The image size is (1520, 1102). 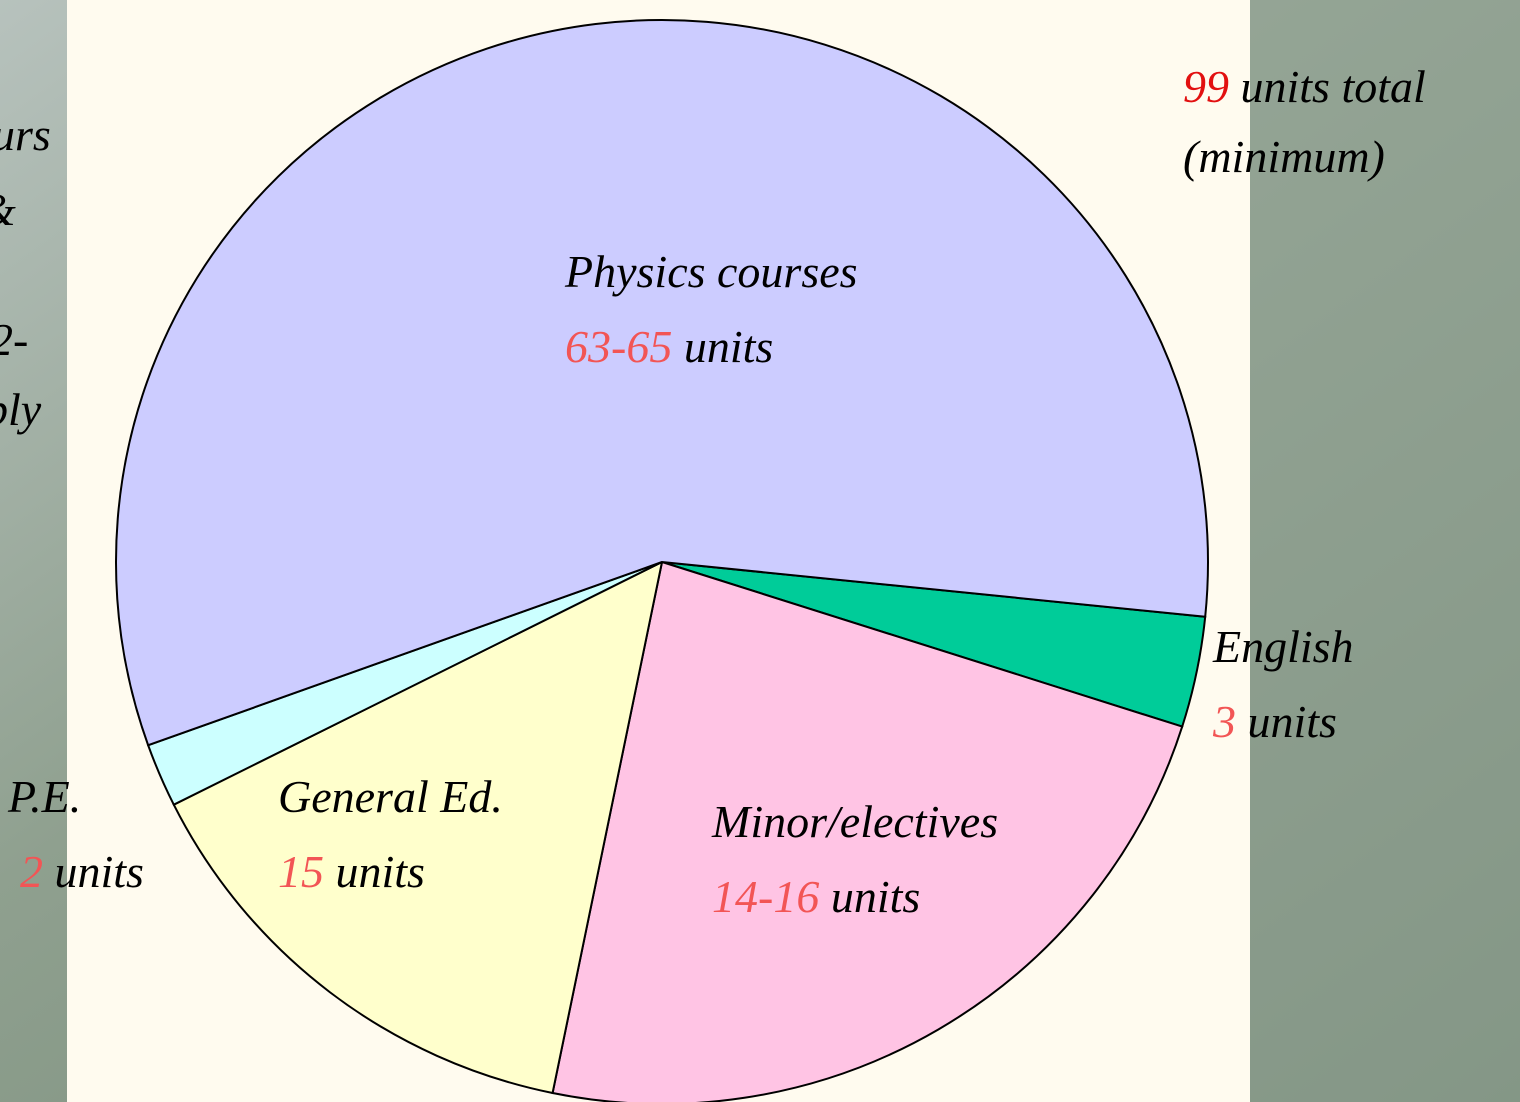 I want to click on category-label: Minor/electives, so click(x=854, y=821).